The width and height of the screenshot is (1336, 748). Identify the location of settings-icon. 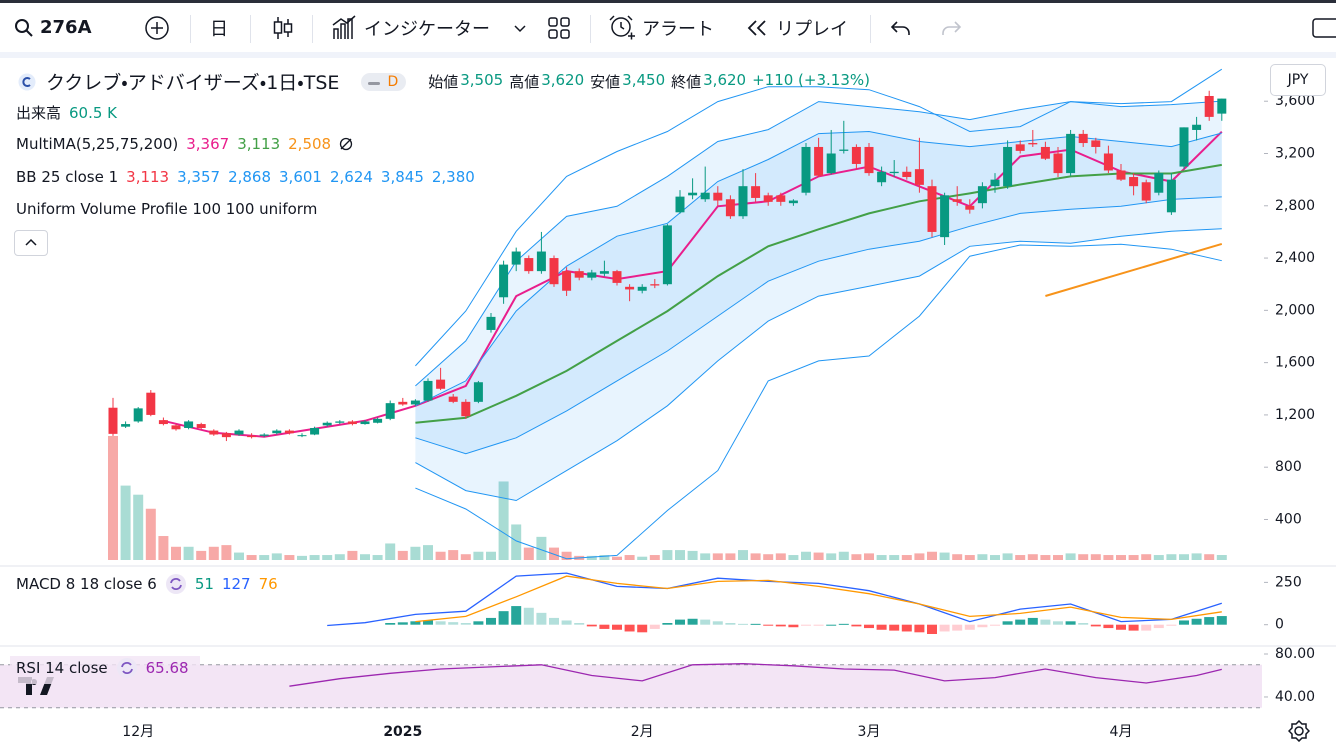
(1299, 731).